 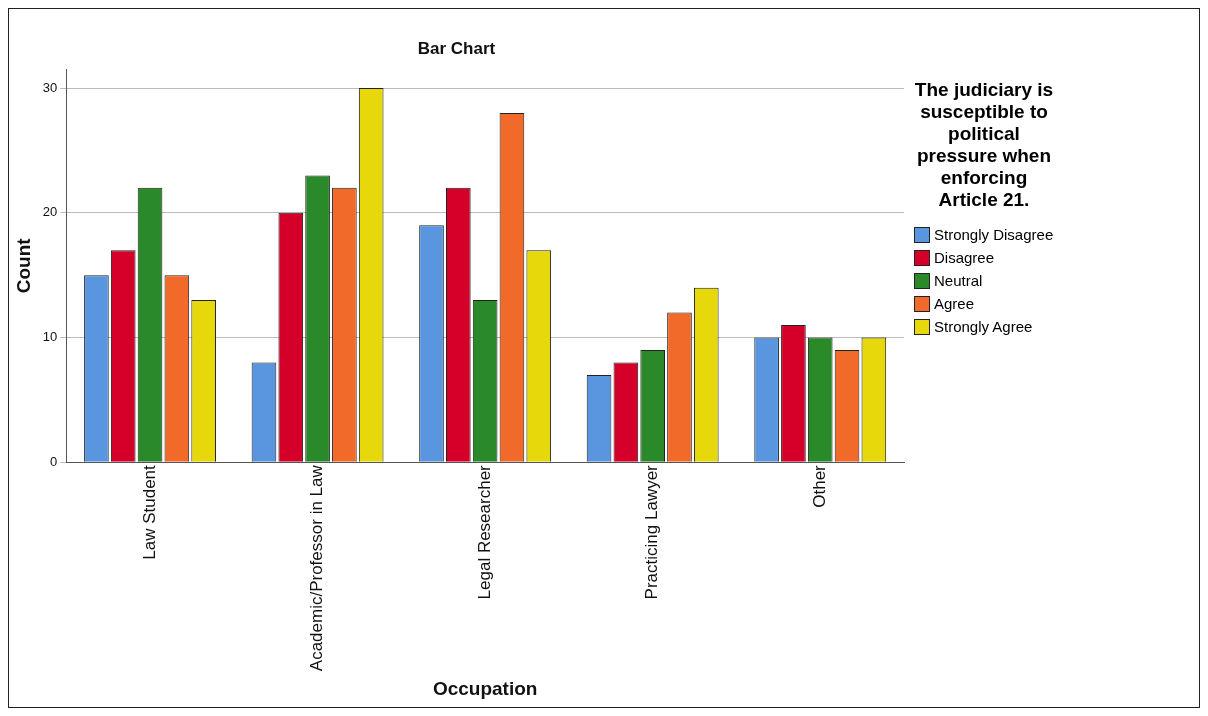 I want to click on legend-title: The judiciary is susceptible to political pressure when enforcing Article 21., so click(x=984, y=145).